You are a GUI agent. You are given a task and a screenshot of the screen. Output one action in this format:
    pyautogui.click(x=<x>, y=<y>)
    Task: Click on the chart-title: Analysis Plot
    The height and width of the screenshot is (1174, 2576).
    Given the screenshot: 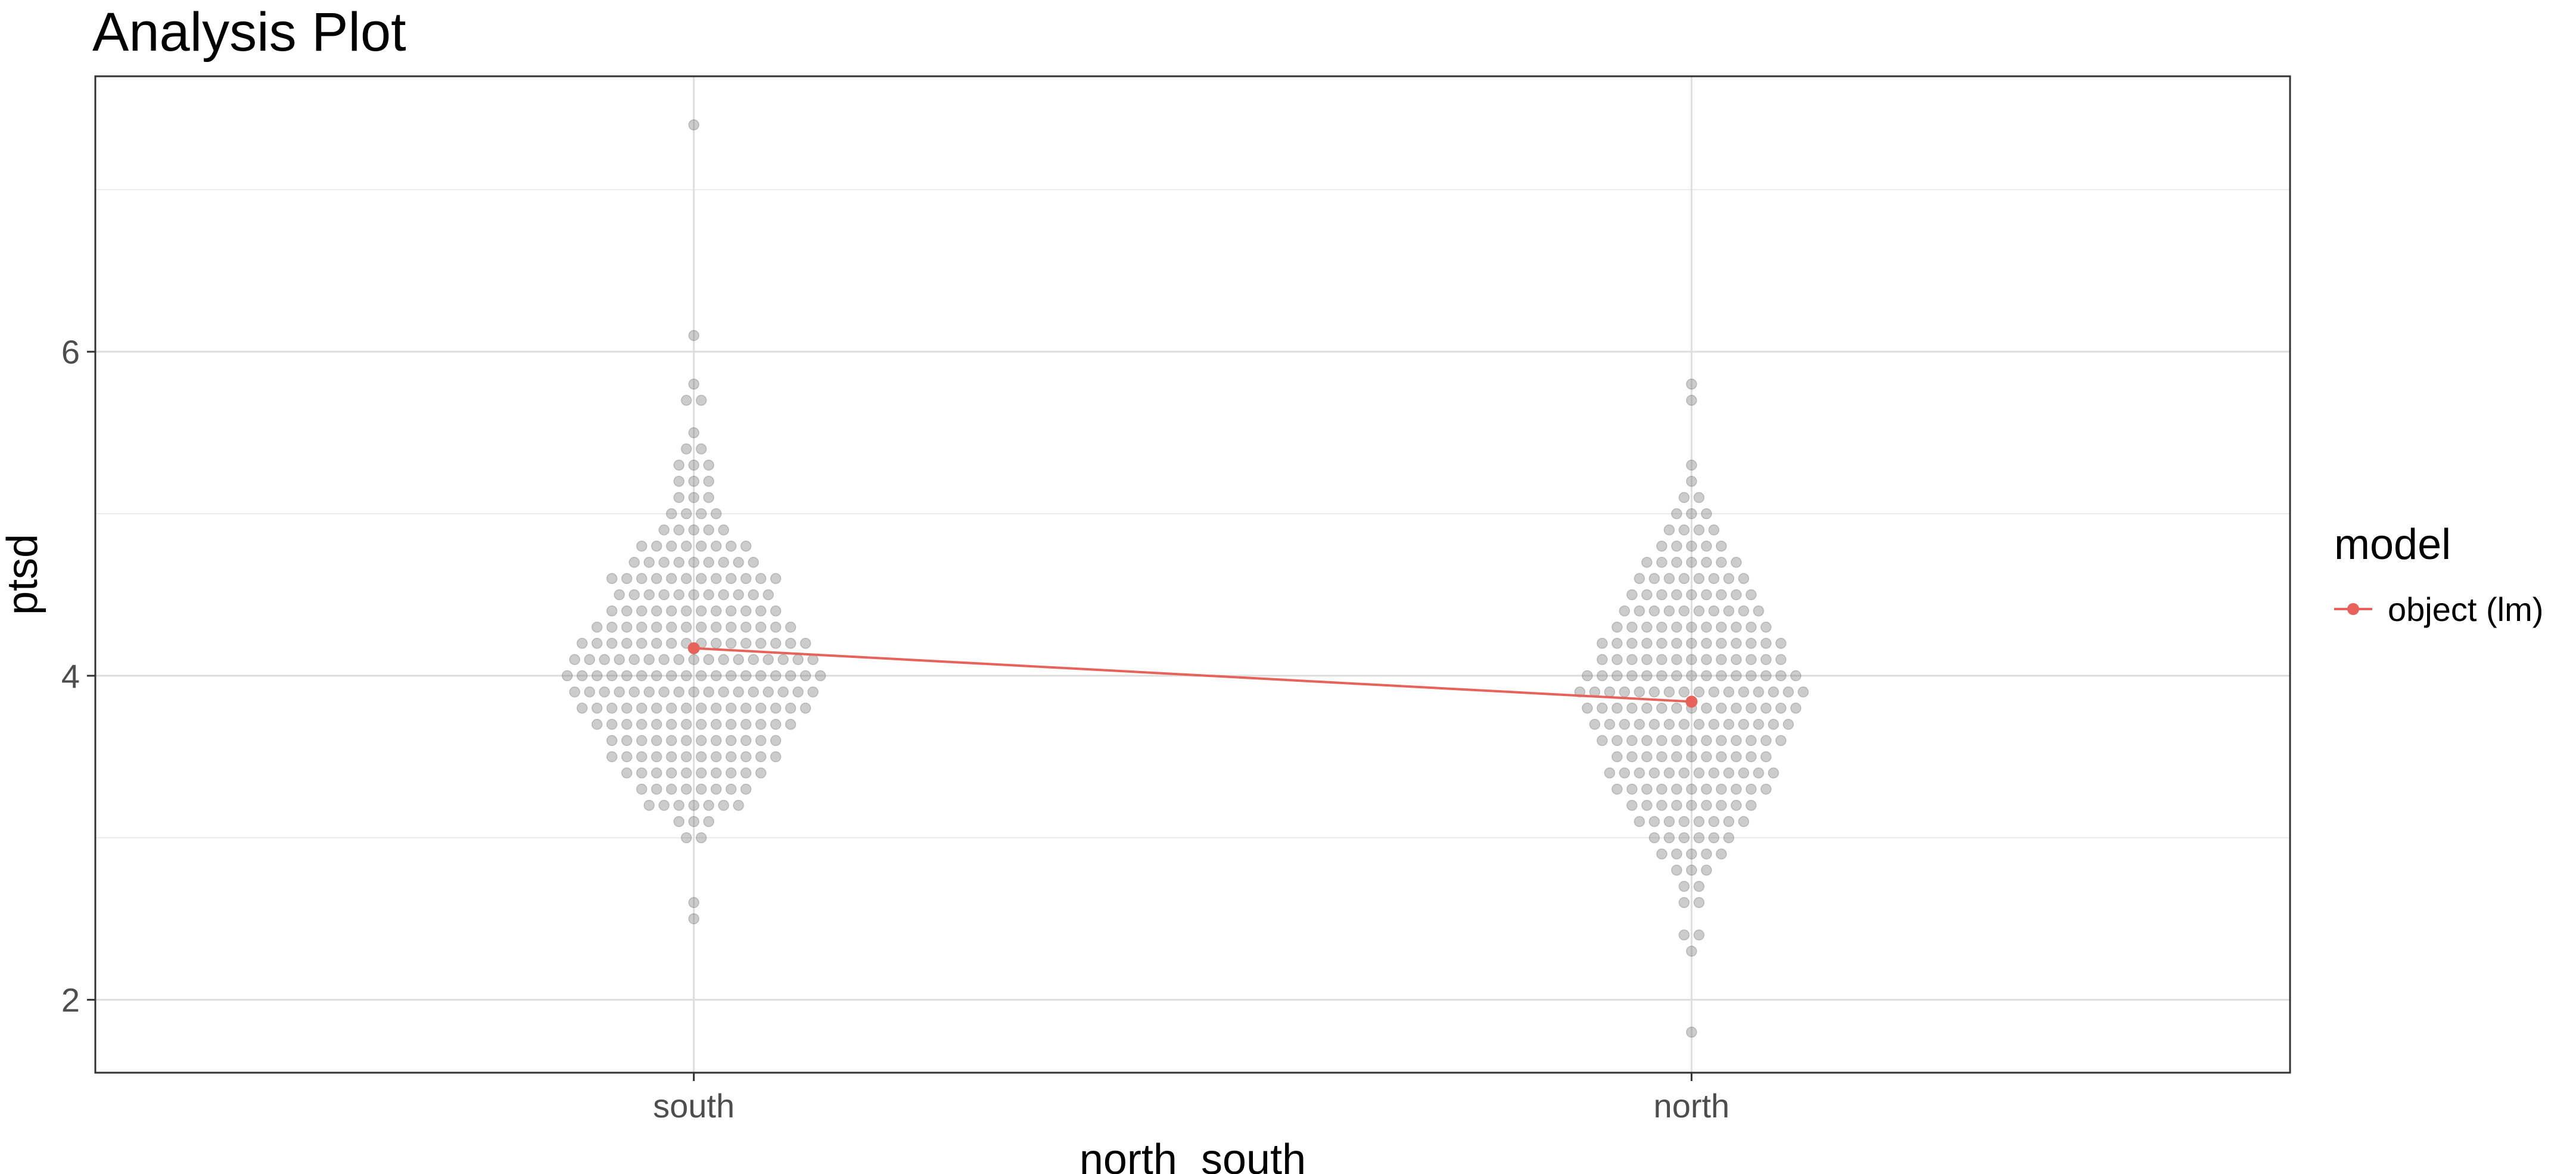 What is the action you would take?
    pyautogui.click(x=249, y=33)
    